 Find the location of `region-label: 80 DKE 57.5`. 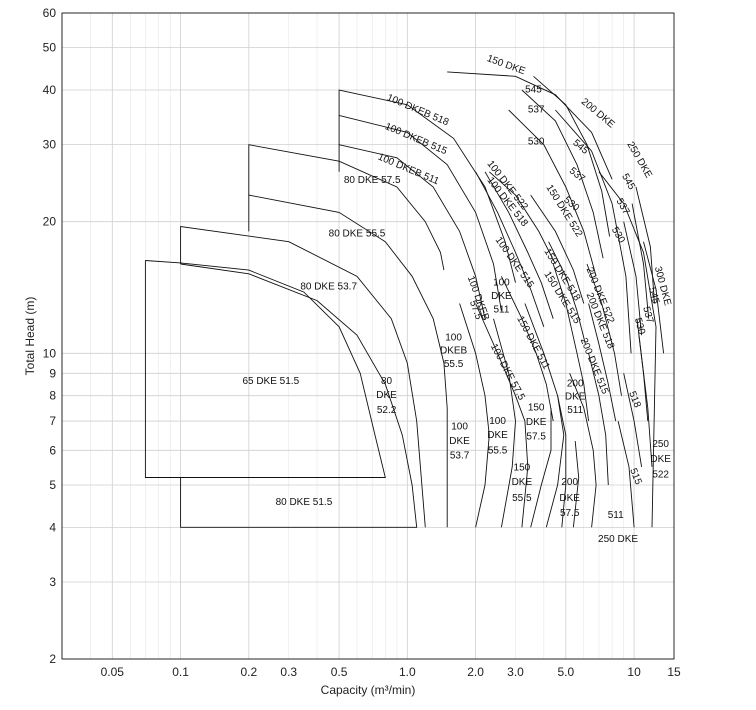

region-label: 80 DKE 57.5 is located at coordinates (372, 180).